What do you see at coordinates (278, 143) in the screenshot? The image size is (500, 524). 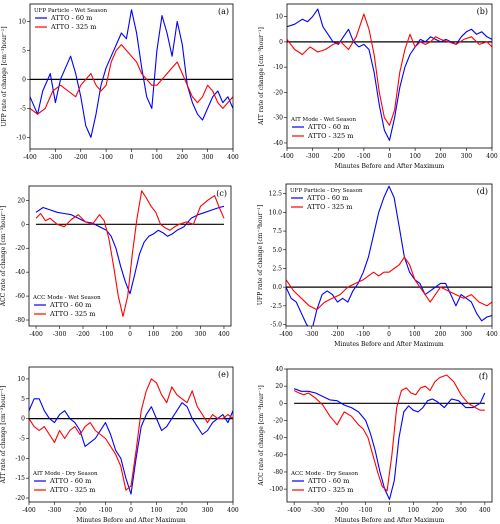 I see `y-tick-label: -40` at bounding box center [278, 143].